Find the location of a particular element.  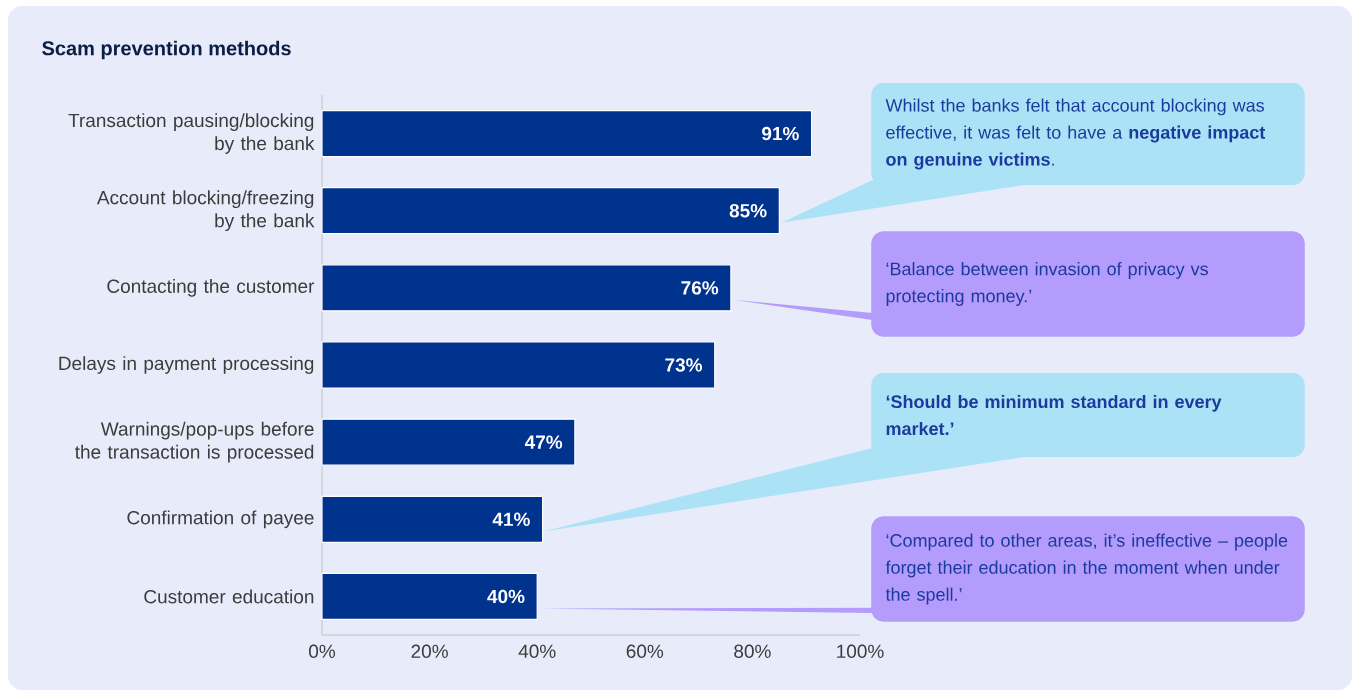

data-label: 91% is located at coordinates (780, 133).